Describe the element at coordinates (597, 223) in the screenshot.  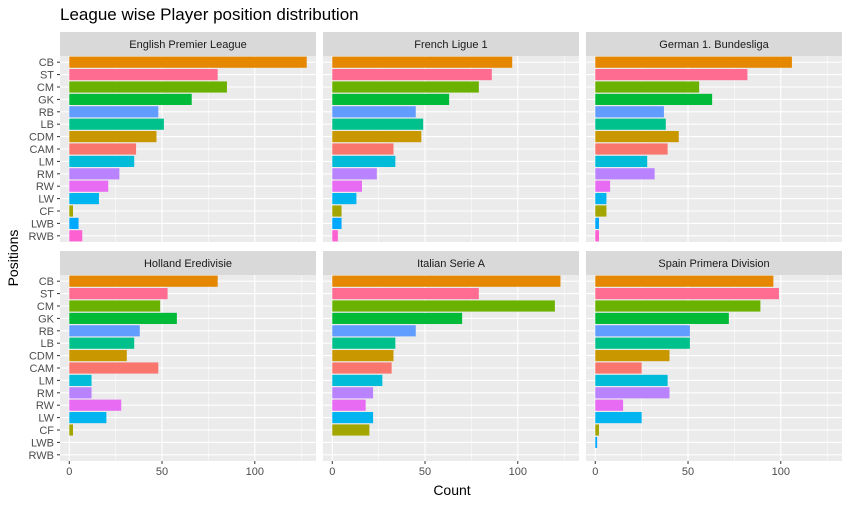
I see `bar-lwb` at that location.